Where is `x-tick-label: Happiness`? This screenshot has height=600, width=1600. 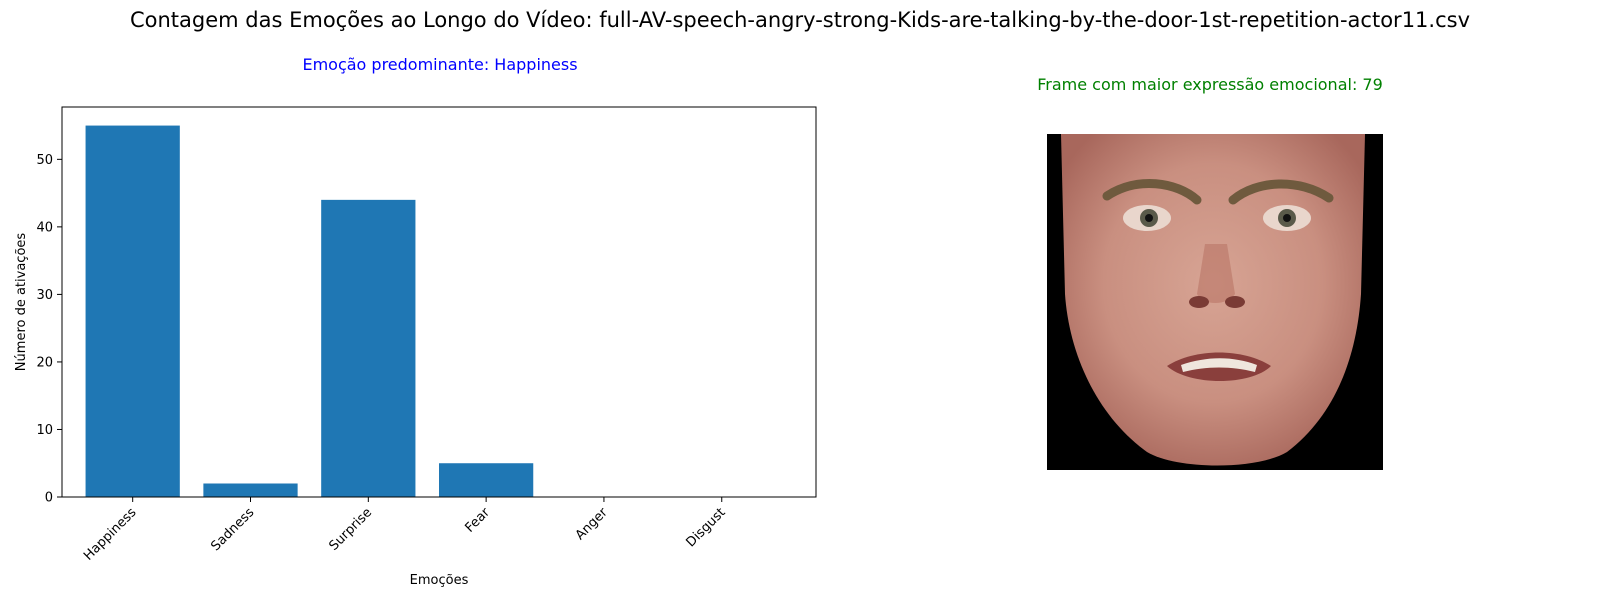
x-tick-label: Happiness is located at coordinates (110, 534).